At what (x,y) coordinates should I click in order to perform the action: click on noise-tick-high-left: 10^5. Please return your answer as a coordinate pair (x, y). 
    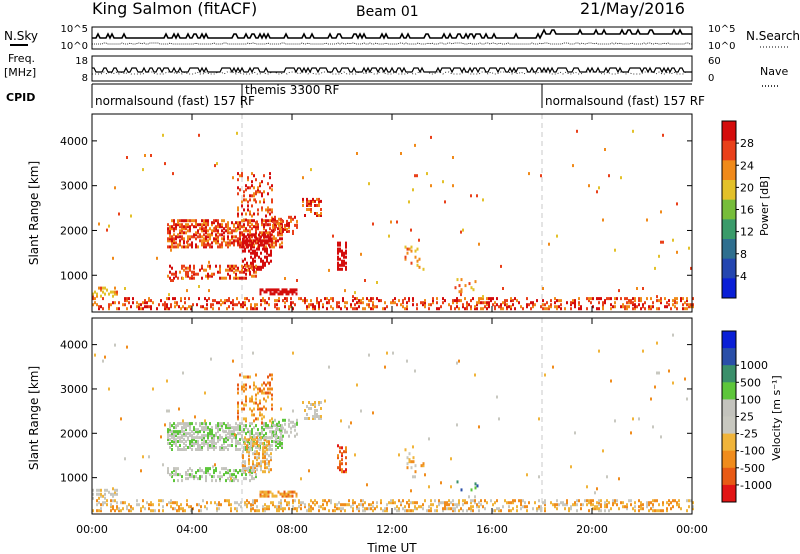
    Looking at the image, I should click on (74, 29).